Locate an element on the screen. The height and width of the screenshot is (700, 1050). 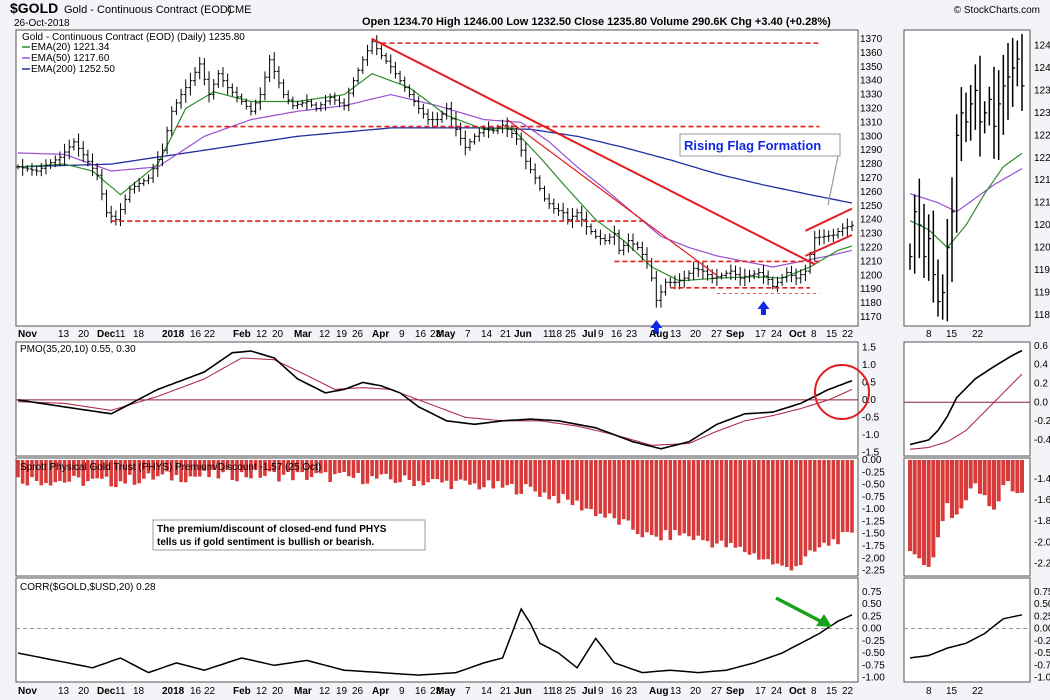
pmo-crossover-circle is located at coordinates (842, 392).